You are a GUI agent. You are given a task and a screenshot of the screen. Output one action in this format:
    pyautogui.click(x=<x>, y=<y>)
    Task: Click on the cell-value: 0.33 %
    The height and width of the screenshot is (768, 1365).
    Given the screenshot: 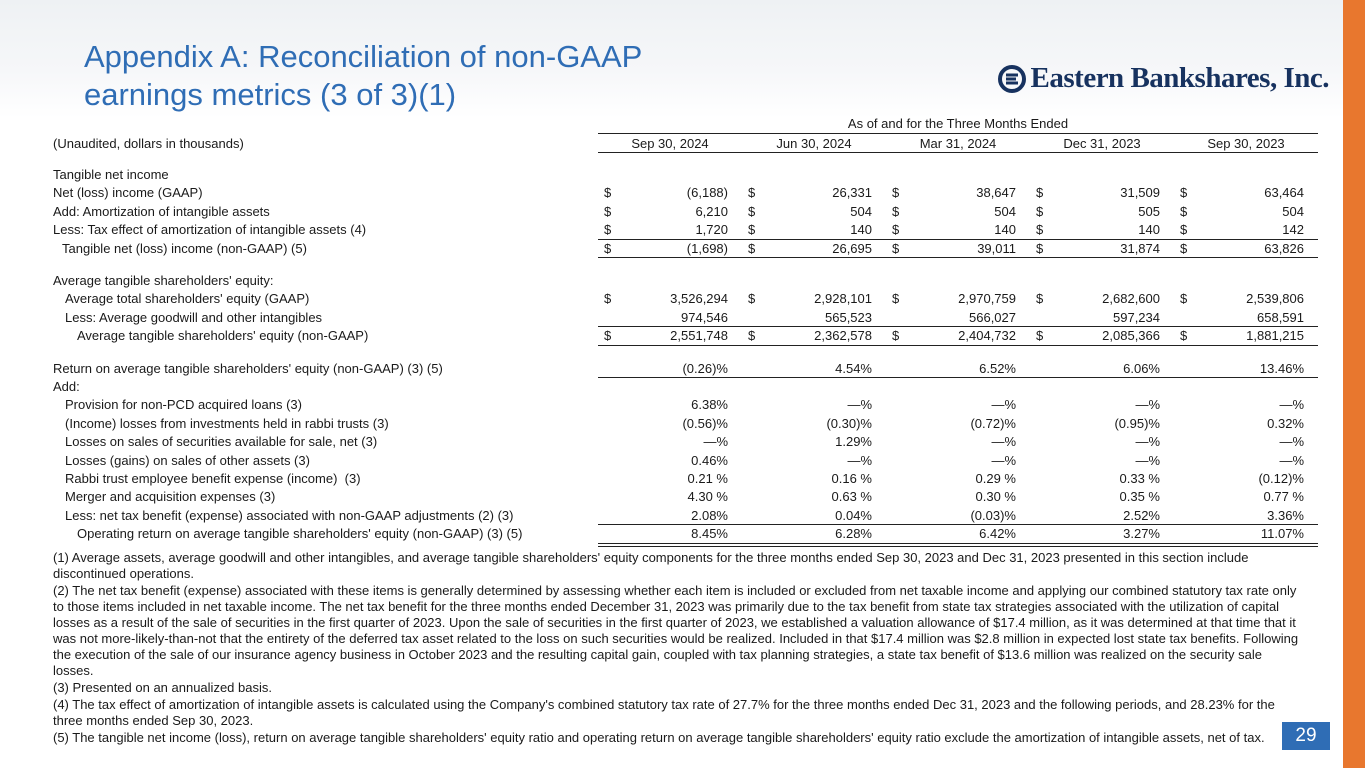 What is the action you would take?
    pyautogui.click(x=1139, y=478)
    